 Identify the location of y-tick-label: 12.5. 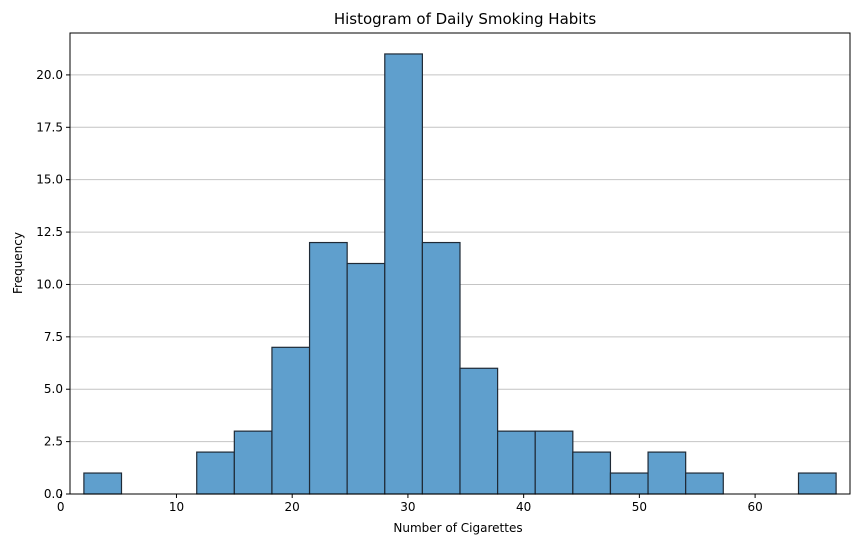
(49, 232).